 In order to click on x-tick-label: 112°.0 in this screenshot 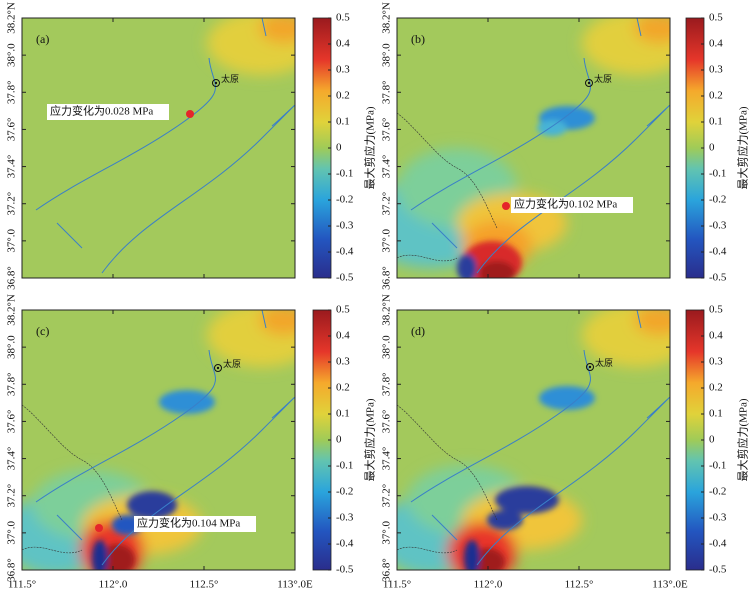, I will do `click(488, 585)`.